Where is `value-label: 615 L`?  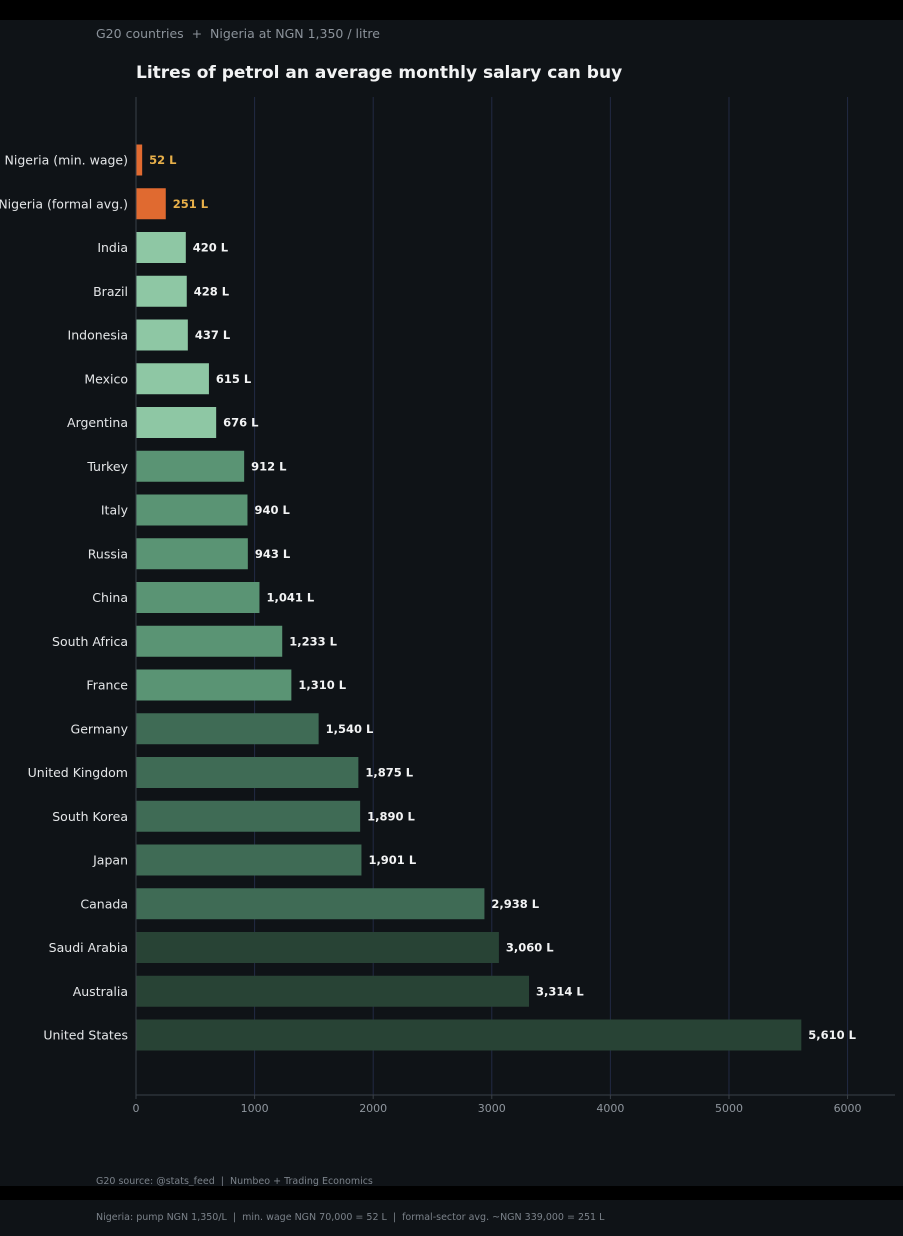 value-label: 615 L is located at coordinates (234, 379).